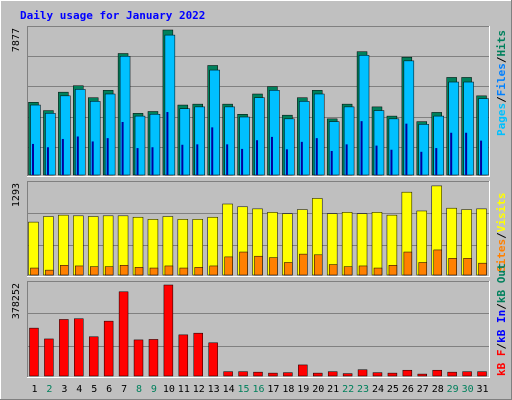 This screenshot has height=400, width=512. What do you see at coordinates (112, 15) in the screenshot?
I see `chart-title: Daily usage for January 2022` at bounding box center [112, 15].